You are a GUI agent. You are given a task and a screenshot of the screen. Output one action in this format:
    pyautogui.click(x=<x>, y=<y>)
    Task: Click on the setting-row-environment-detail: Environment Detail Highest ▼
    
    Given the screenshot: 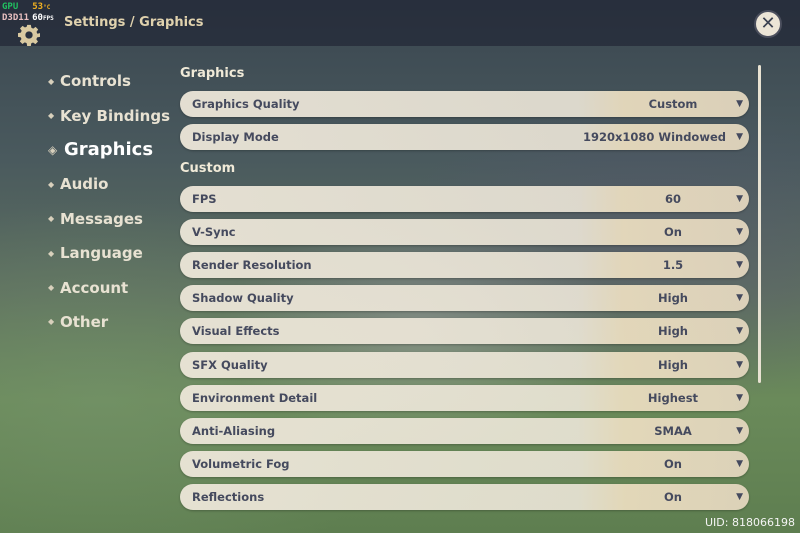 What is the action you would take?
    pyautogui.click(x=464, y=397)
    